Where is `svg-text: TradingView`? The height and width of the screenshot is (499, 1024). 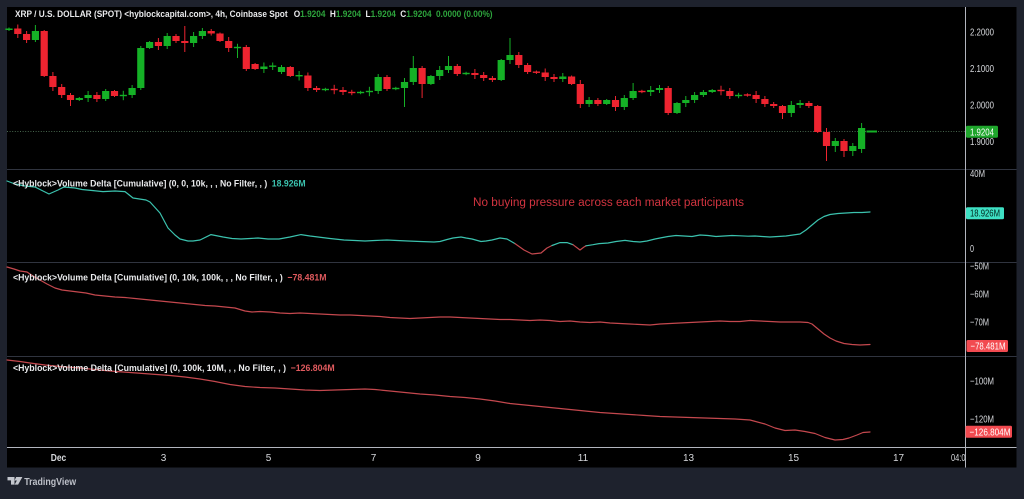 svg-text: TradingView is located at coordinates (50, 482).